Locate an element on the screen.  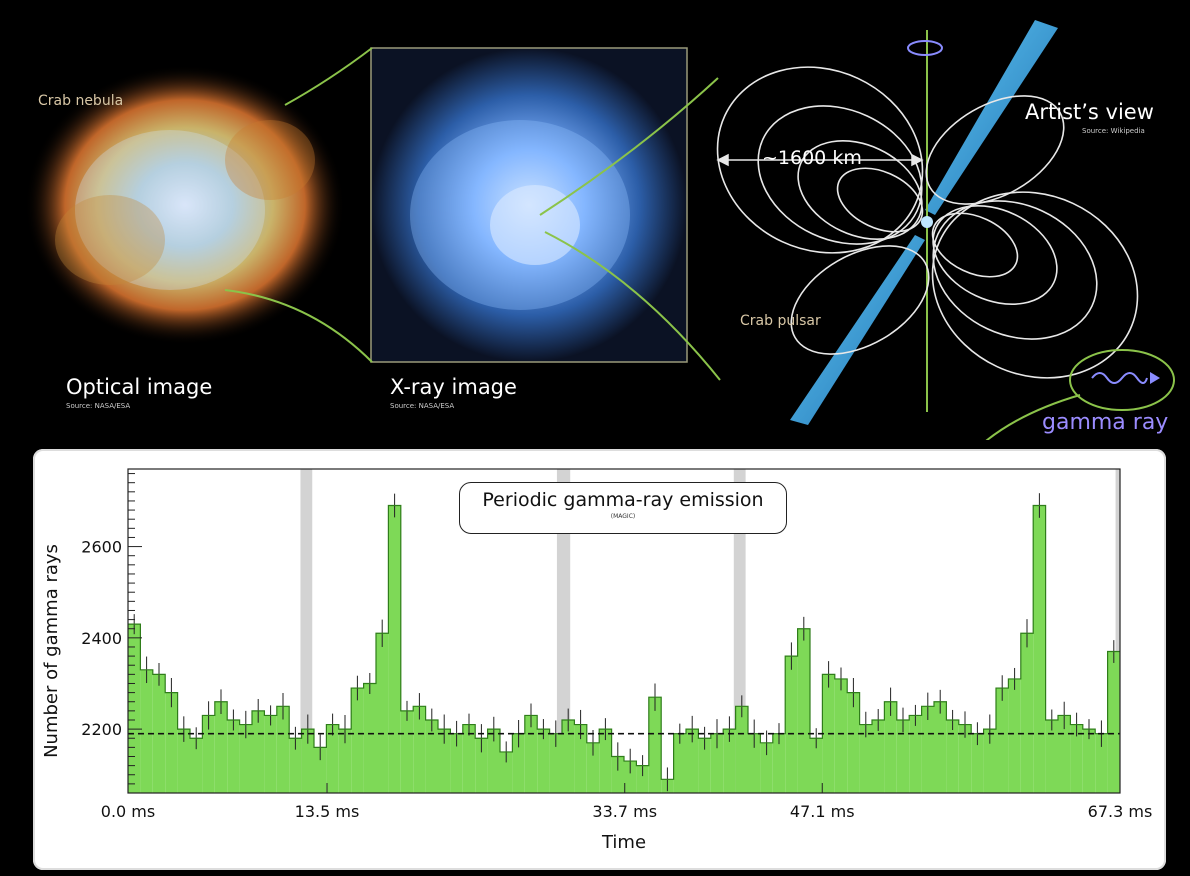
xray-image-label: X-ray image is located at coordinates (453, 387).